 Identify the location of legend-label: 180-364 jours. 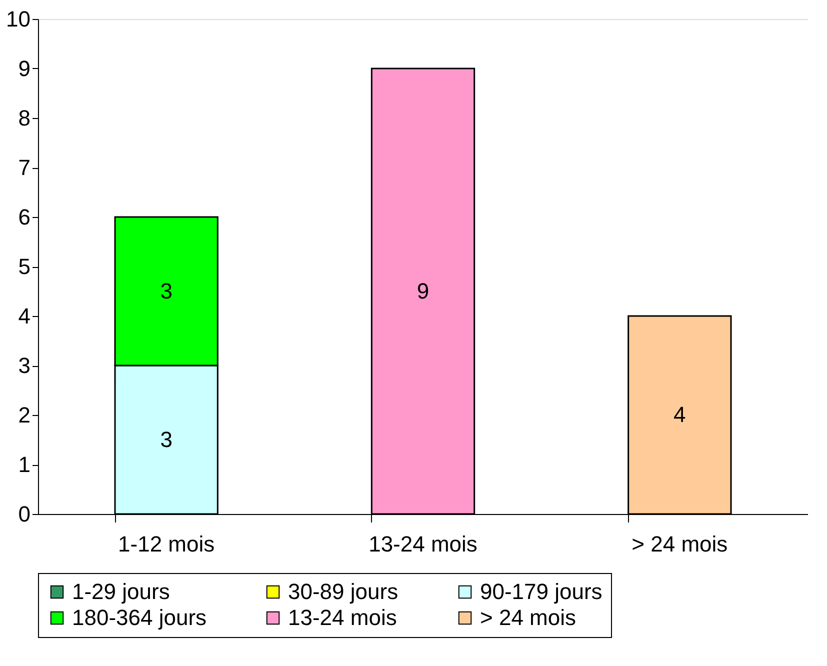
(139, 617).